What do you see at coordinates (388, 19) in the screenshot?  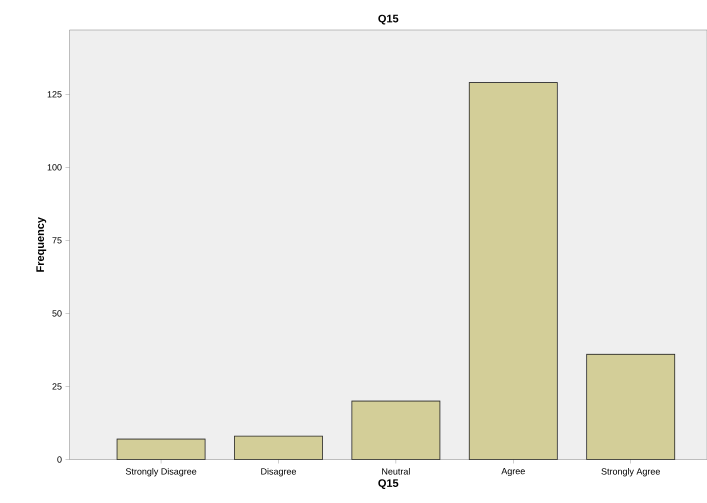 I see `chart-title: Q15` at bounding box center [388, 19].